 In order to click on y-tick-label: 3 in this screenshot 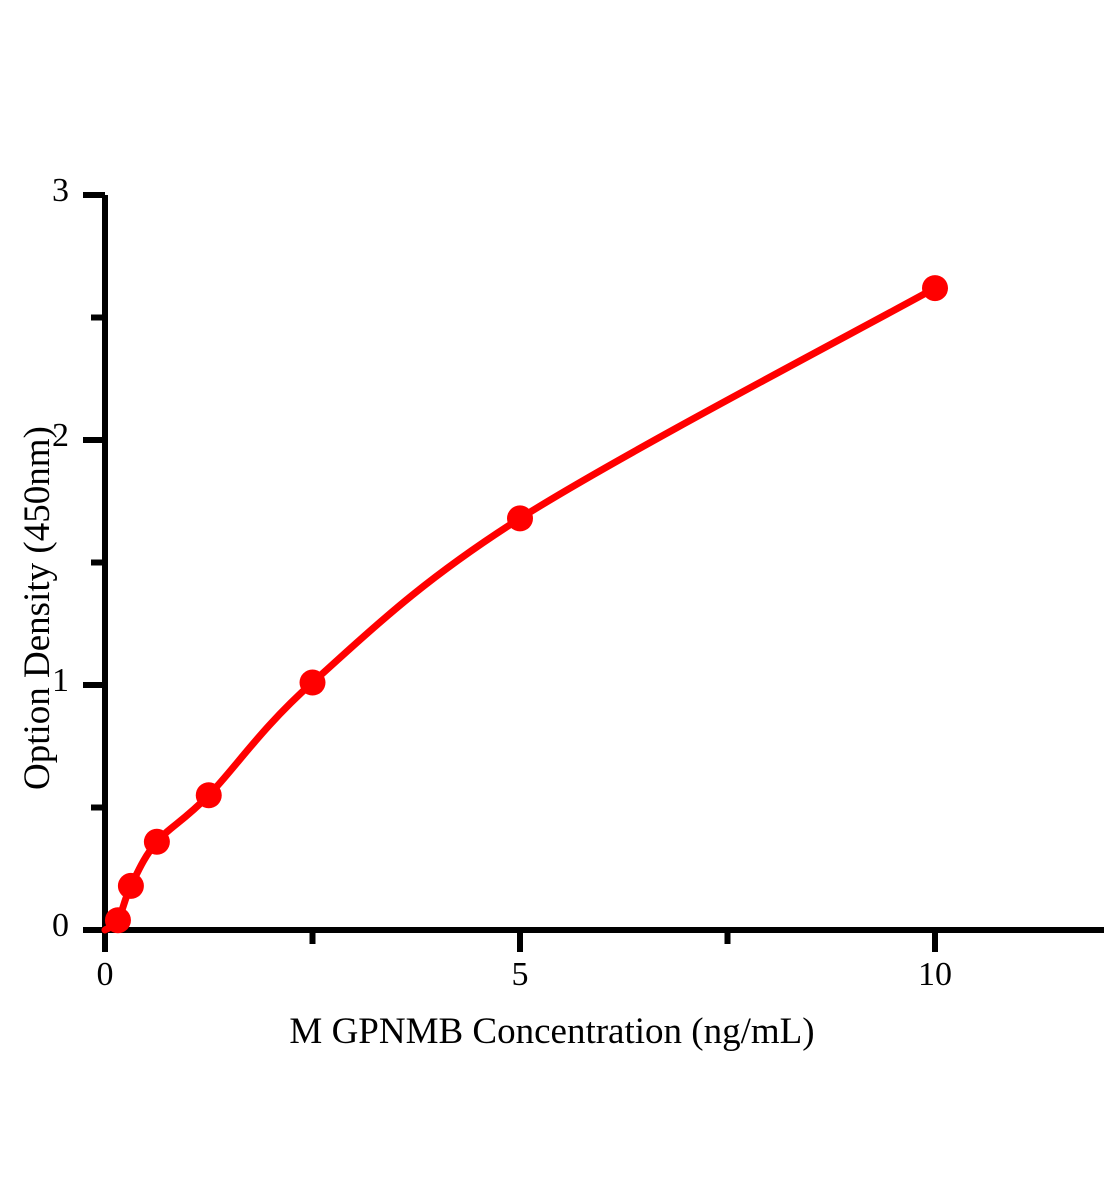, I will do `click(60, 190)`.